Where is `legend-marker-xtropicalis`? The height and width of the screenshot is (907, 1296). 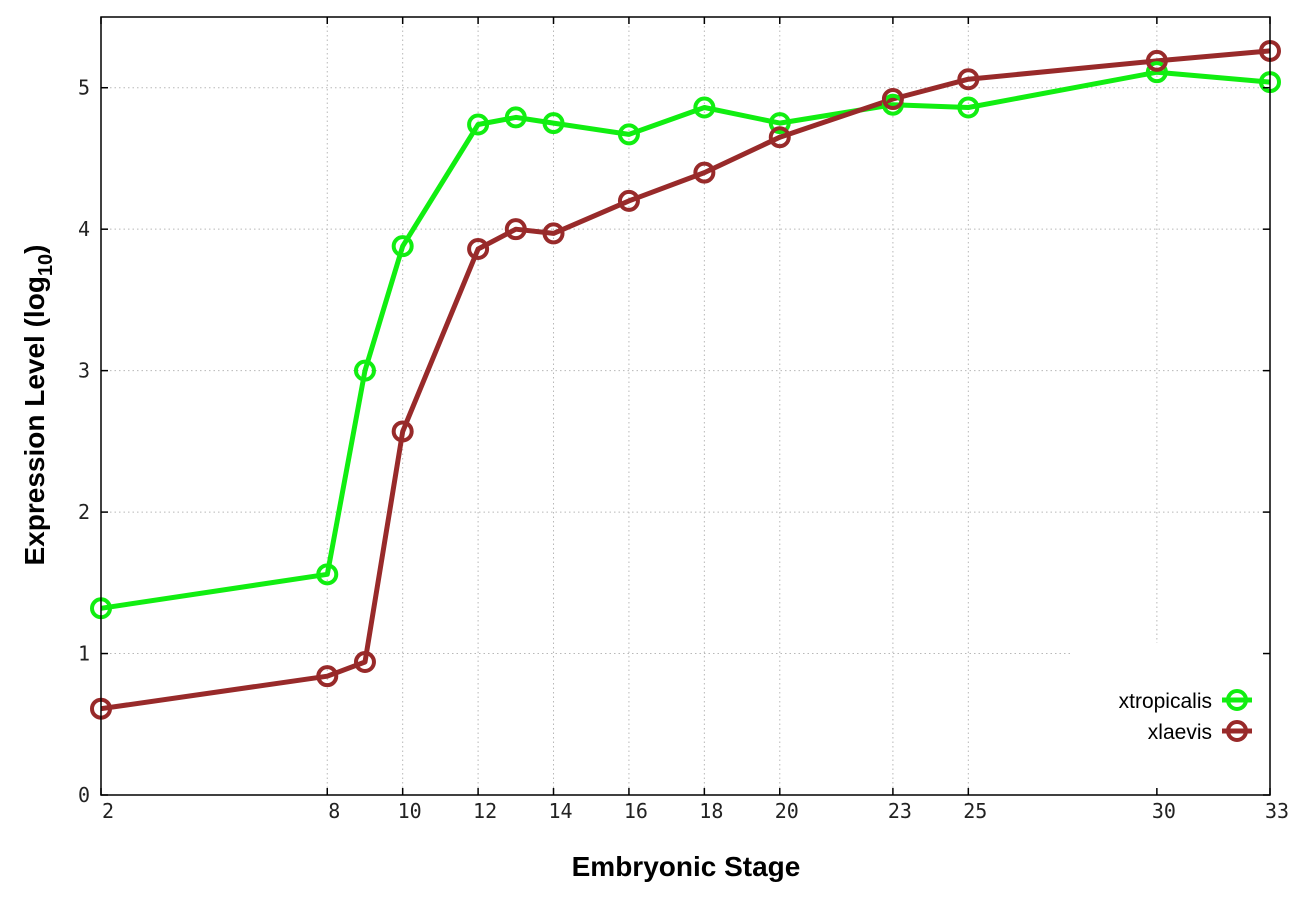 legend-marker-xtropicalis is located at coordinates (1237, 700).